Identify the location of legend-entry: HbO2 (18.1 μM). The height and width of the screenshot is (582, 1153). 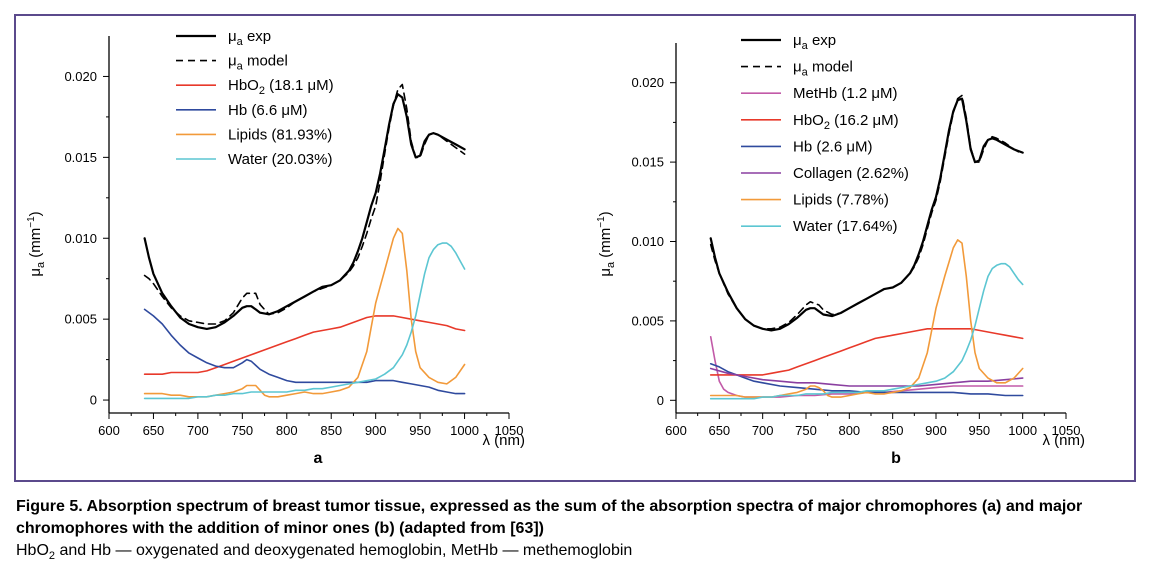
(281, 87).